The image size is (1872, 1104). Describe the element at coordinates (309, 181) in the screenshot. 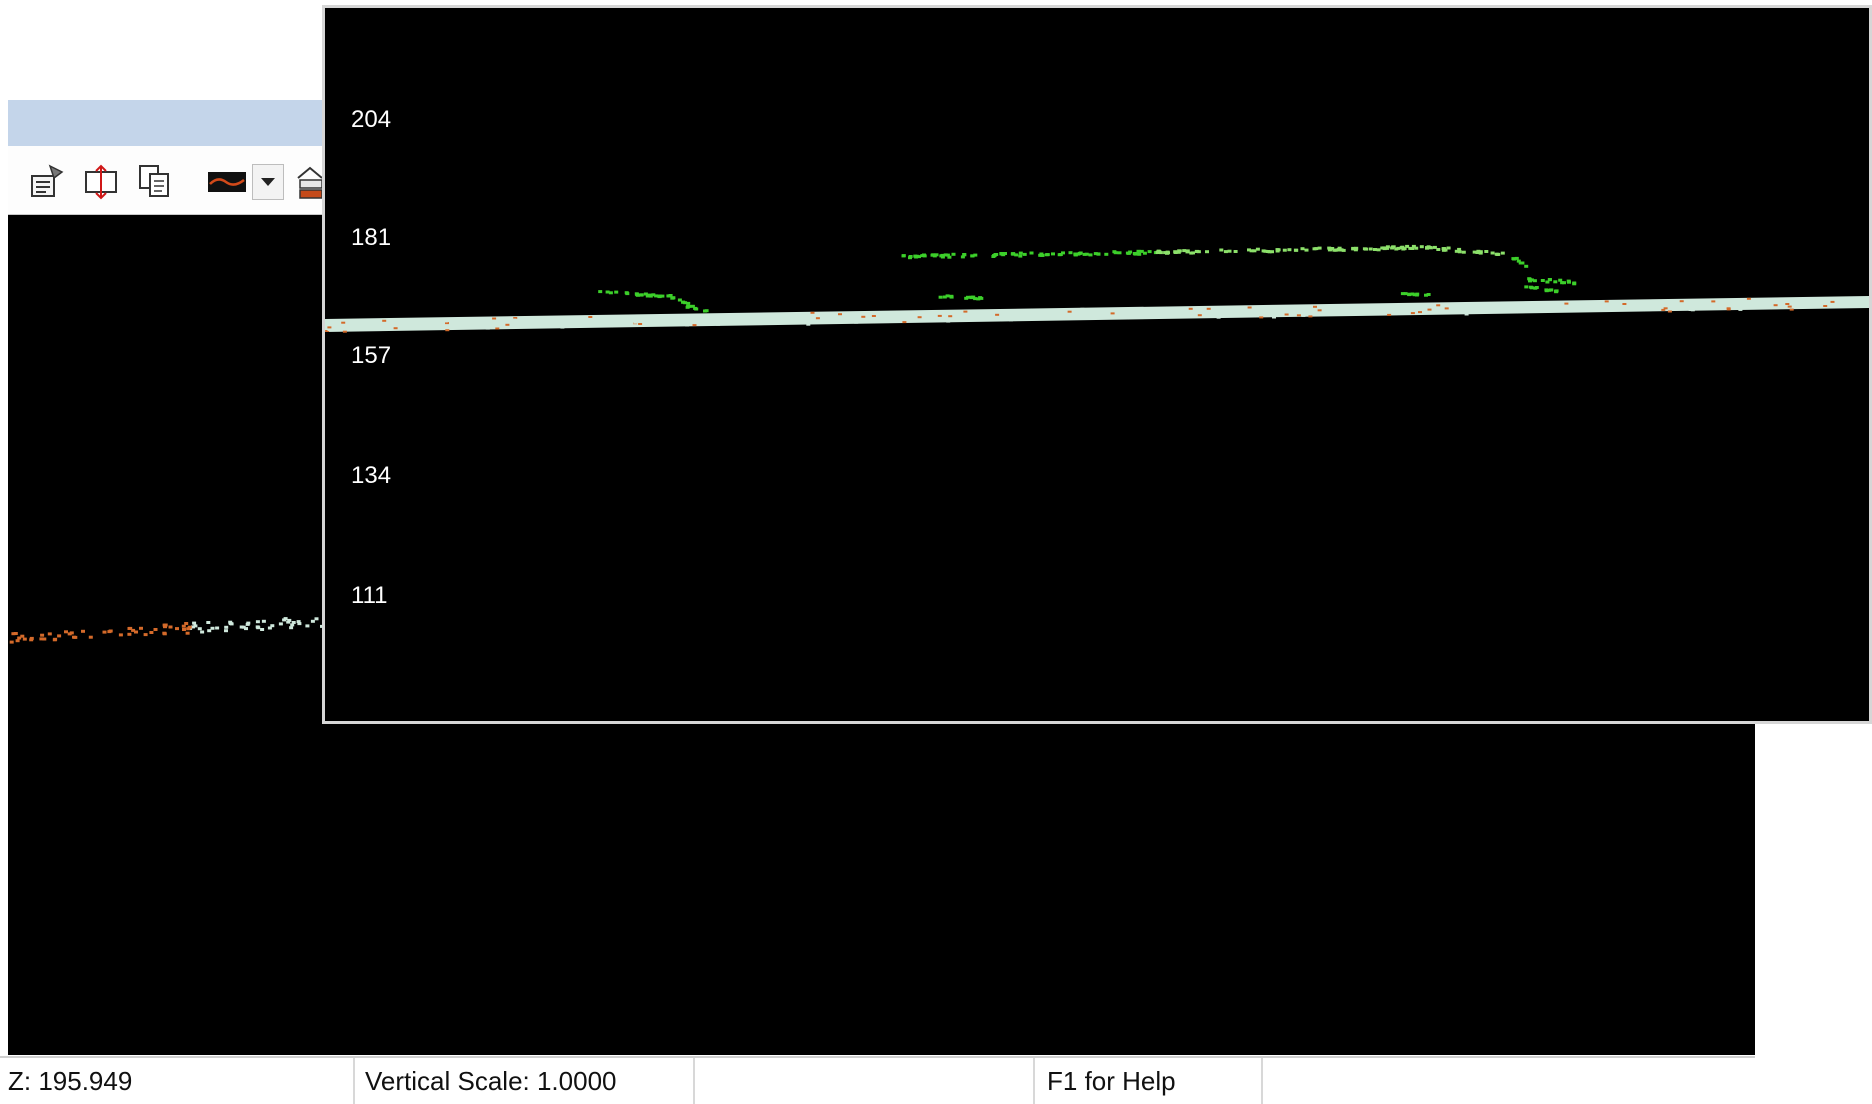

I see `layers-button` at that location.